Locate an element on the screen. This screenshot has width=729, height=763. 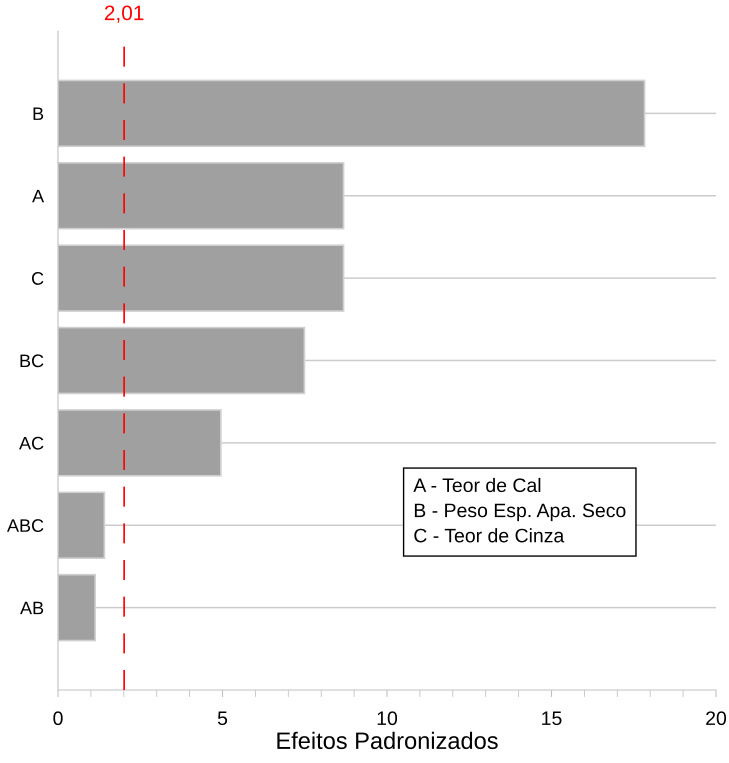
annotation: C - Teor de Cinza is located at coordinates (489, 535).